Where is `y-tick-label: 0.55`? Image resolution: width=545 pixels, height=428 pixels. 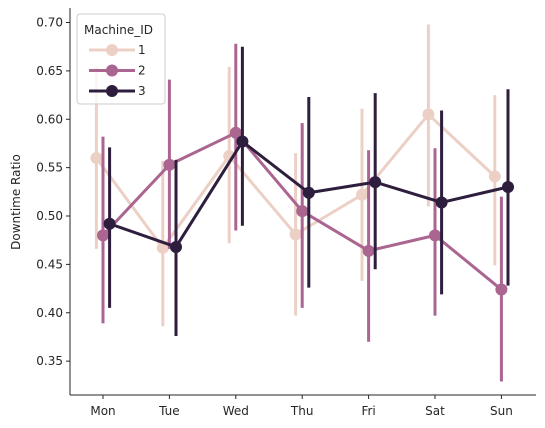 y-tick-label: 0.55 is located at coordinates (49, 168).